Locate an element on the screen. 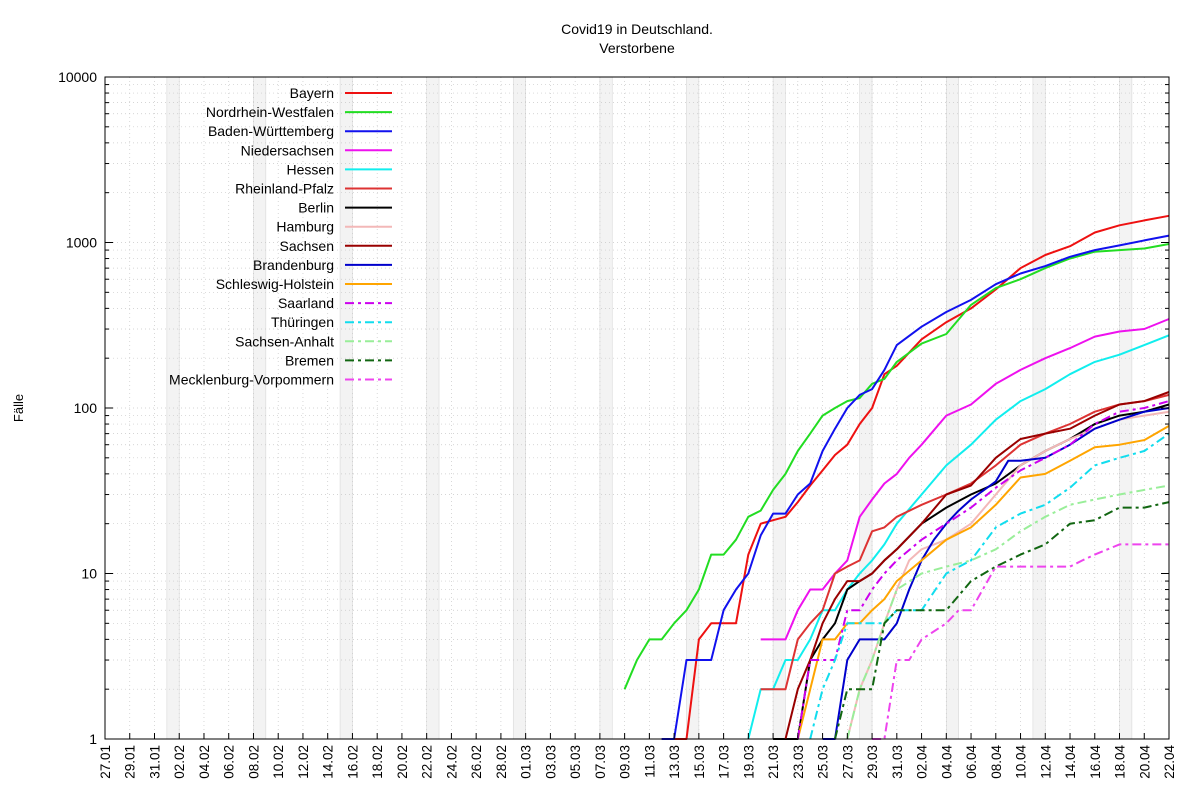  x-tick-label: 22.02 is located at coordinates (427, 762).